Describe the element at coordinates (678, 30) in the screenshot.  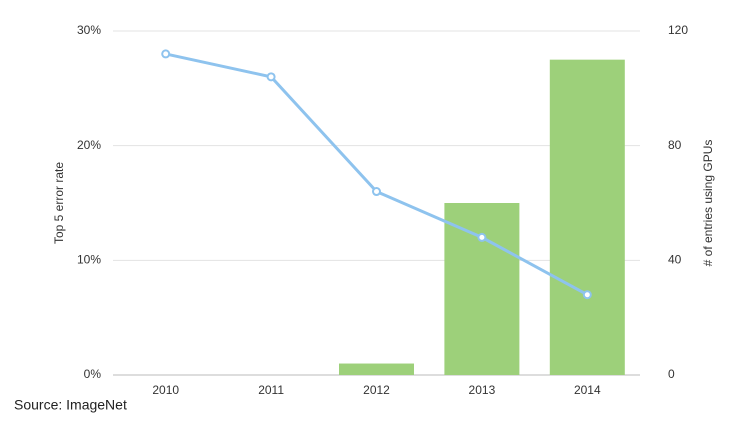
I see `y2-tick-label: 120` at that location.